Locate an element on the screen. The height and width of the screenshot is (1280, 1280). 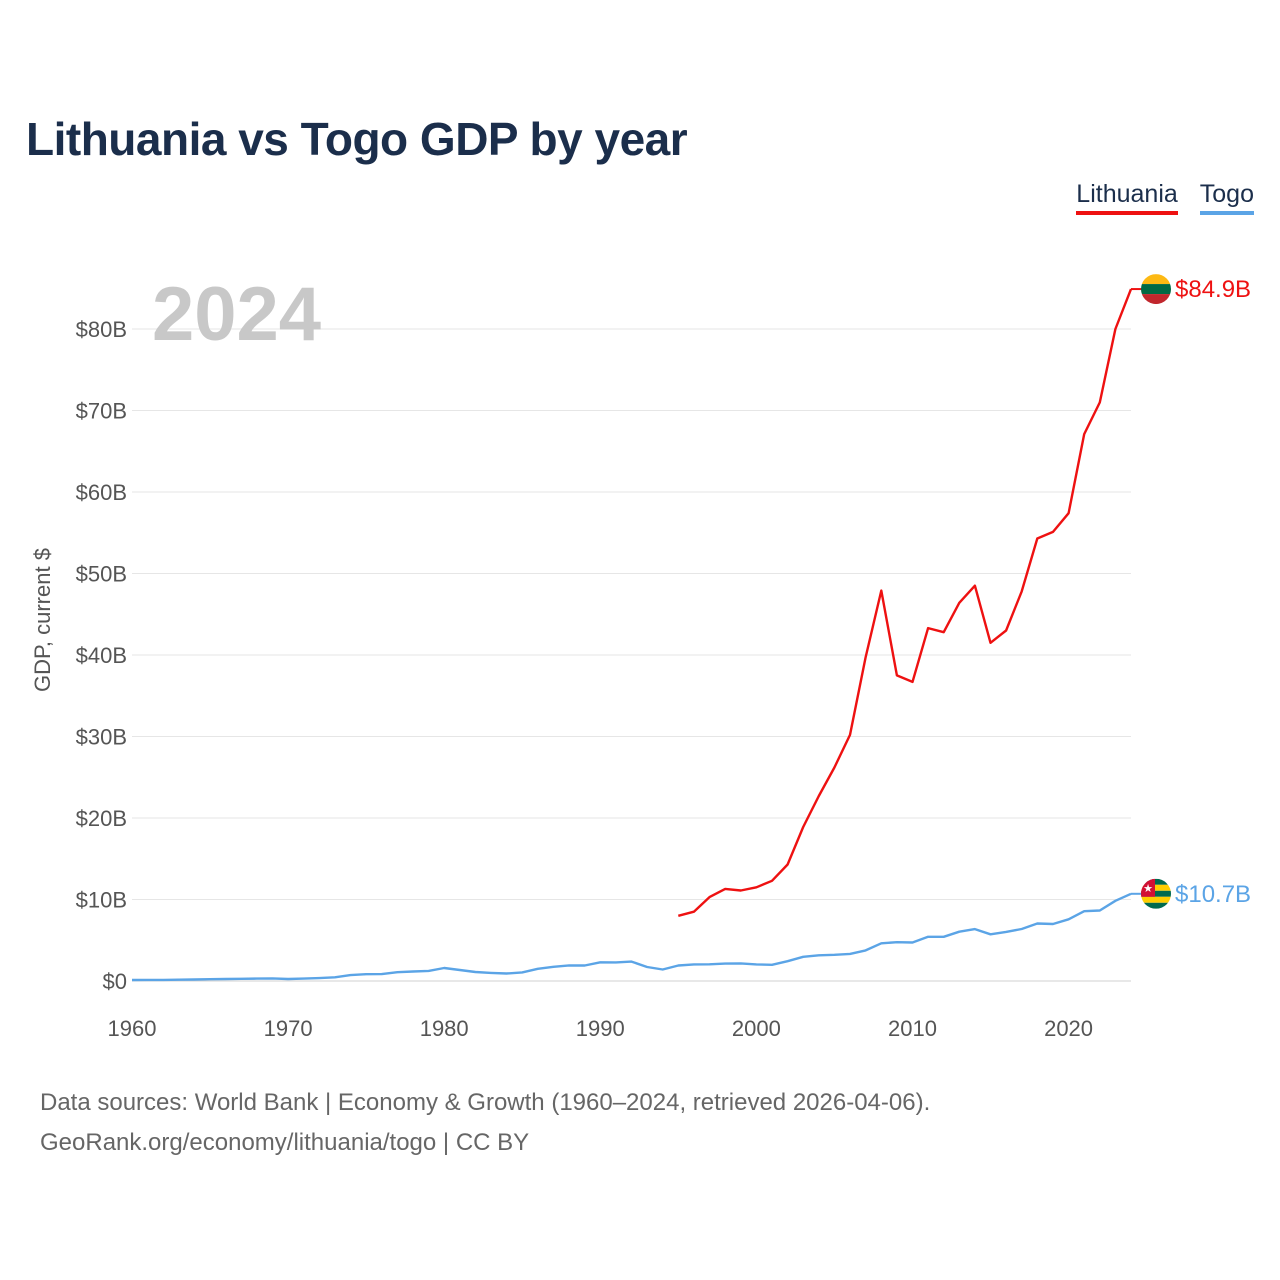
x-tick-label: 1990 is located at coordinates (600, 1028).